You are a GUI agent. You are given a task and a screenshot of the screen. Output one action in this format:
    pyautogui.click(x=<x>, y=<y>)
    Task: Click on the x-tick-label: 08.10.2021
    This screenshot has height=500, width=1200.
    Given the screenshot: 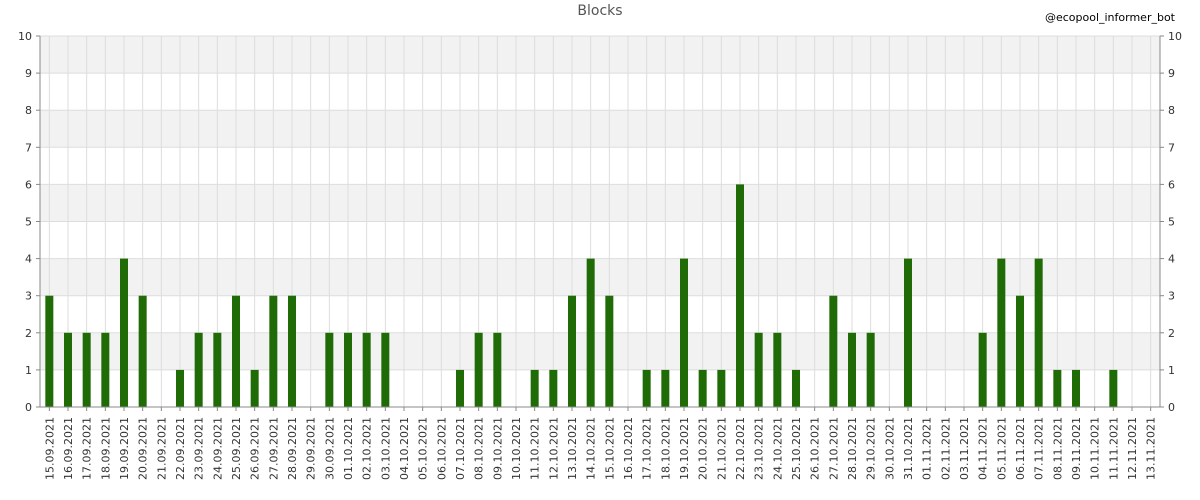 What is the action you would take?
    pyautogui.click(x=479, y=448)
    